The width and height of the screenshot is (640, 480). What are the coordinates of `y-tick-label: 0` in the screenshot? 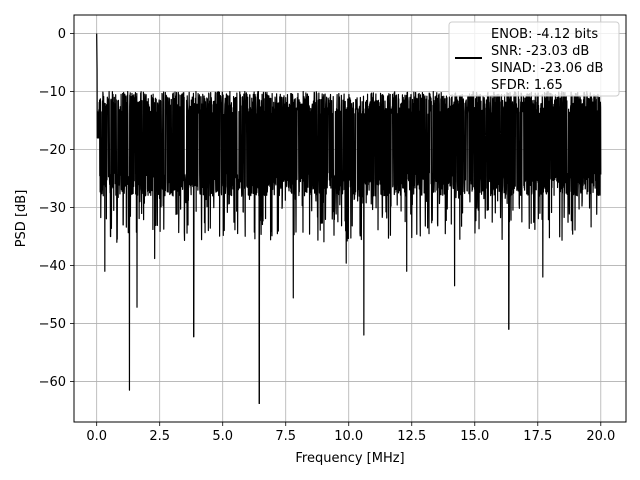 It's located at (62, 34).